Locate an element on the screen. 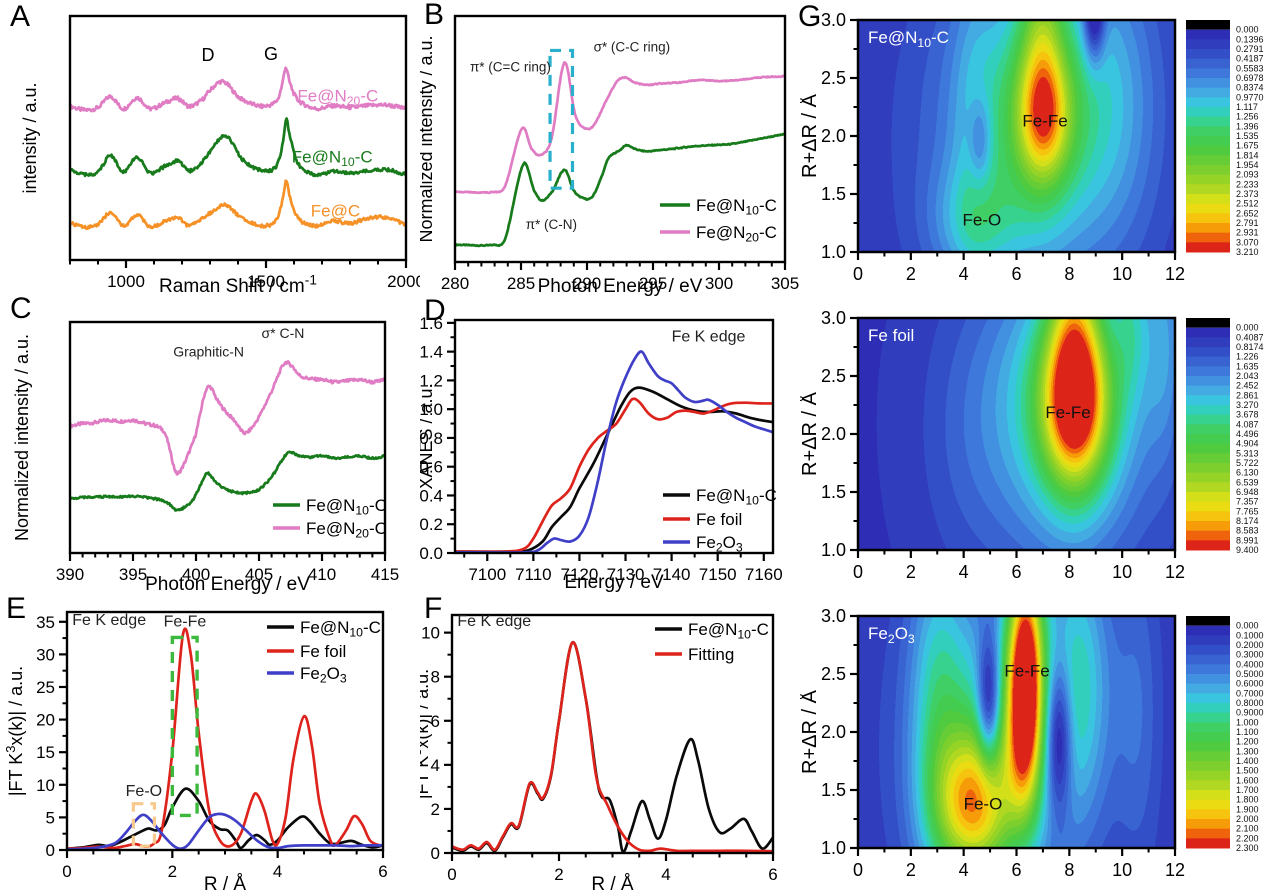  svg-text: 0.8 is located at coordinates (431, 438).